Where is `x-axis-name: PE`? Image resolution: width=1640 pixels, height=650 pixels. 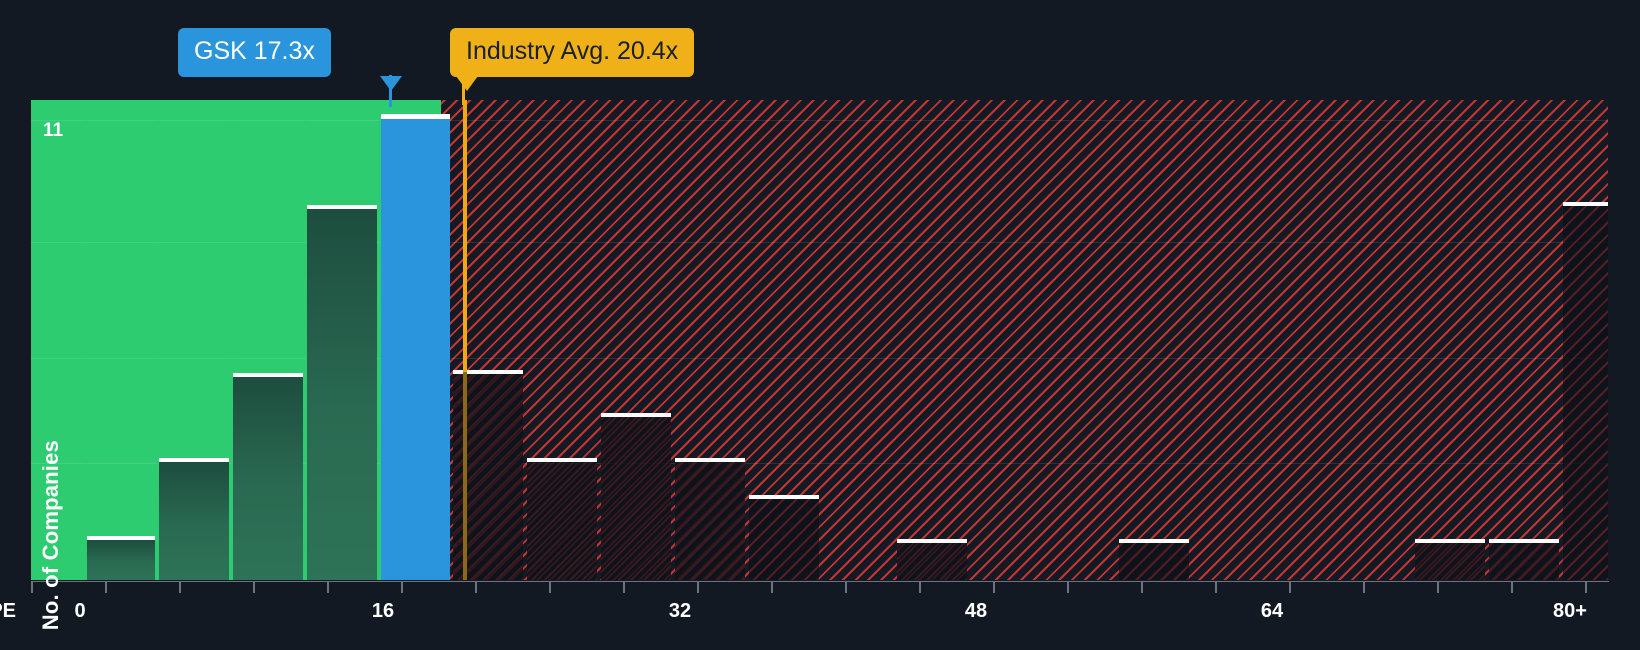
x-axis-name: PE is located at coordinates (8, 611).